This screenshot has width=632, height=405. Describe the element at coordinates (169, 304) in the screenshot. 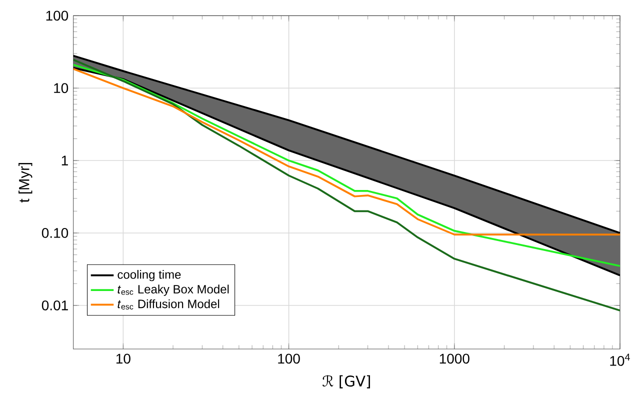

I see `legend-label: t$_{esc}$ Diffusion Model` at that location.